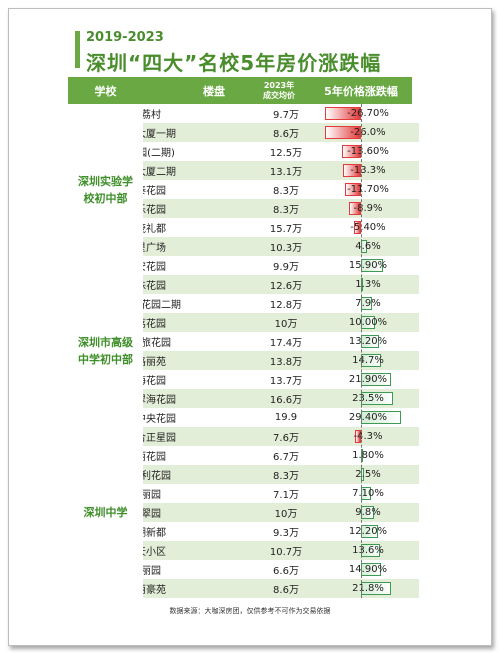  Describe the element at coordinates (247, 113) in the screenshot. I see `table-row: 红荔村 9.7万 -26.70%` at that location.